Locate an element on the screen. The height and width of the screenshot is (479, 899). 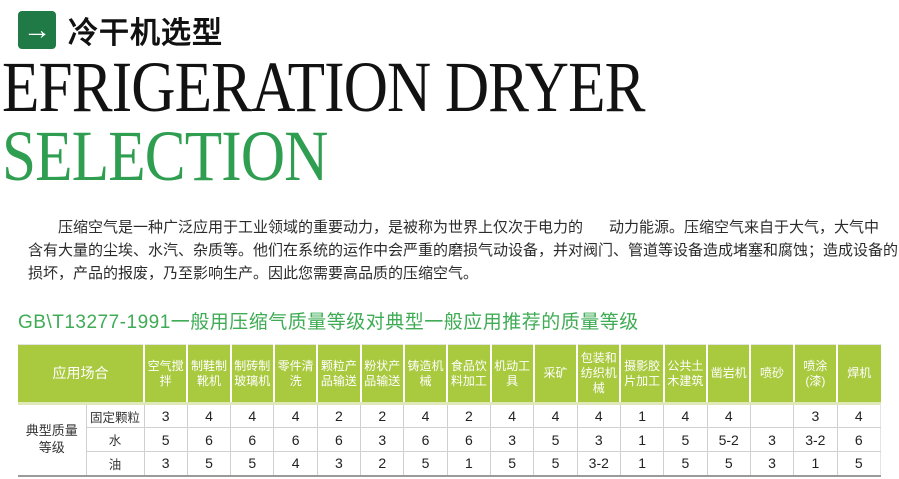
corner-header-cell: 应用场合 is located at coordinates (81, 375).